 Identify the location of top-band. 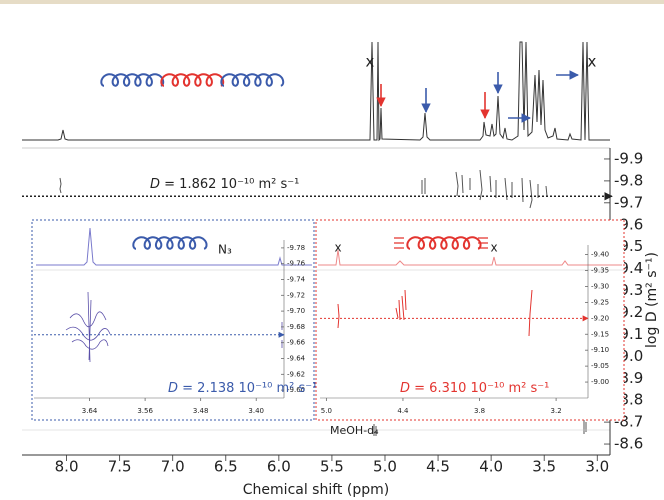
(332, 2).